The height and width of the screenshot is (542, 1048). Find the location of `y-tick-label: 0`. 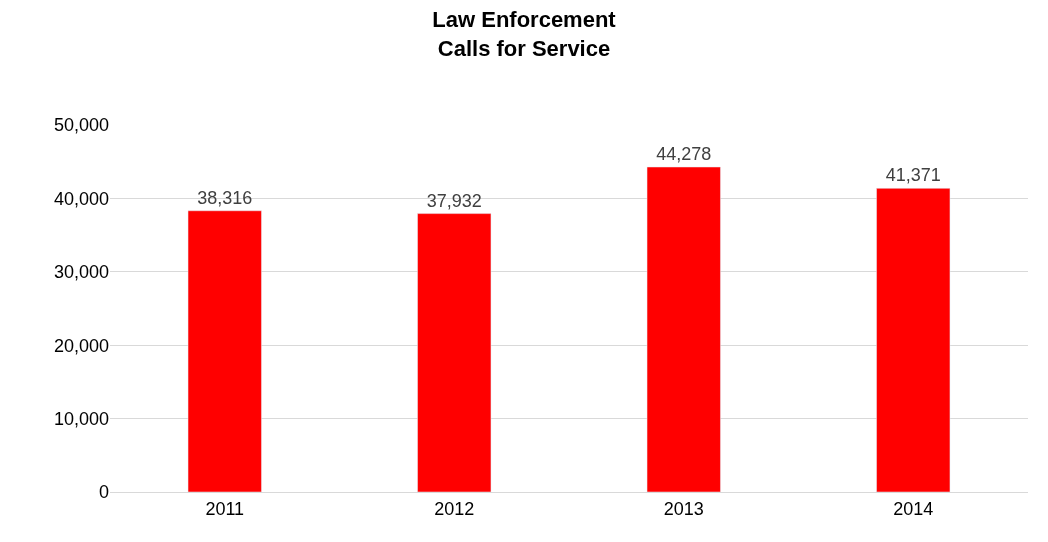

y-tick-label: 0 is located at coordinates (103, 492).